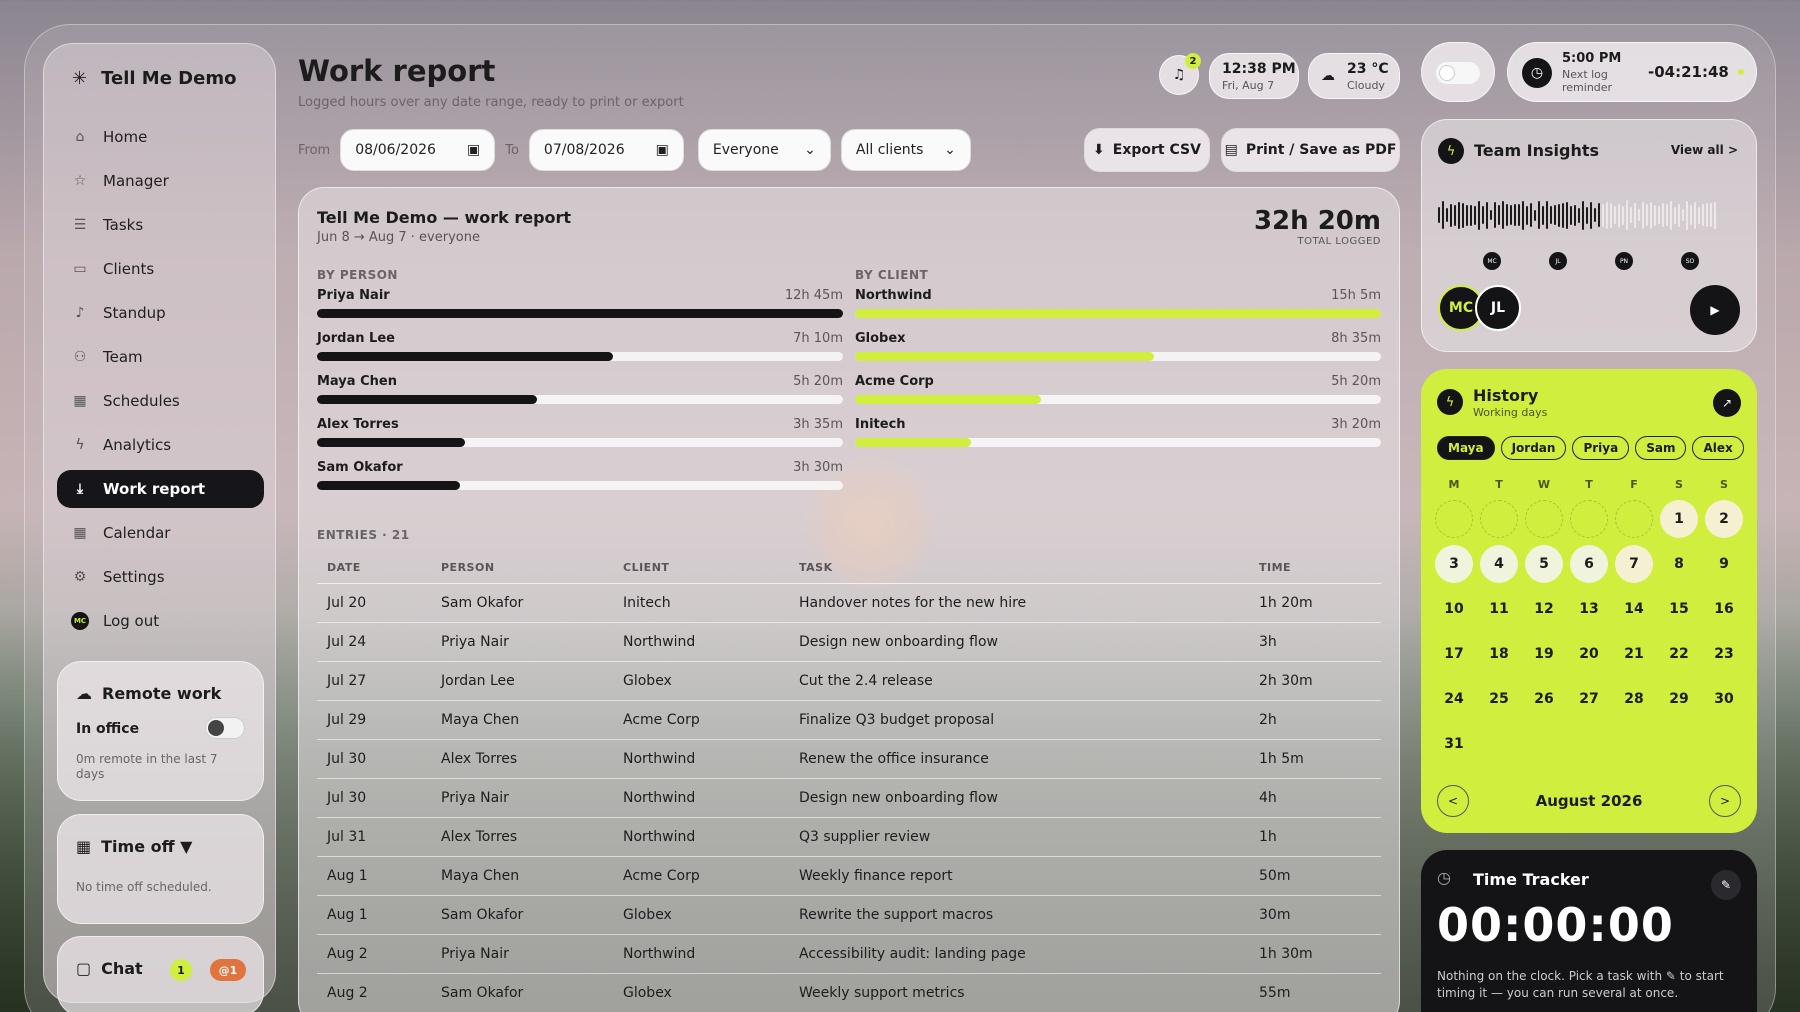  What do you see at coordinates (764, 150) in the screenshot?
I see `person-select: Everyone ⌄` at bounding box center [764, 150].